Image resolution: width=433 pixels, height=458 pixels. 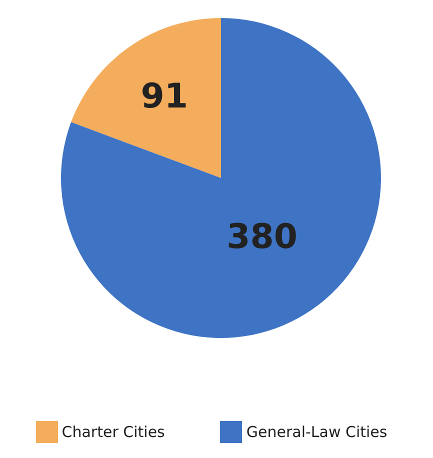 What do you see at coordinates (113, 432) in the screenshot?
I see `legend-label: Charter Cities` at bounding box center [113, 432].